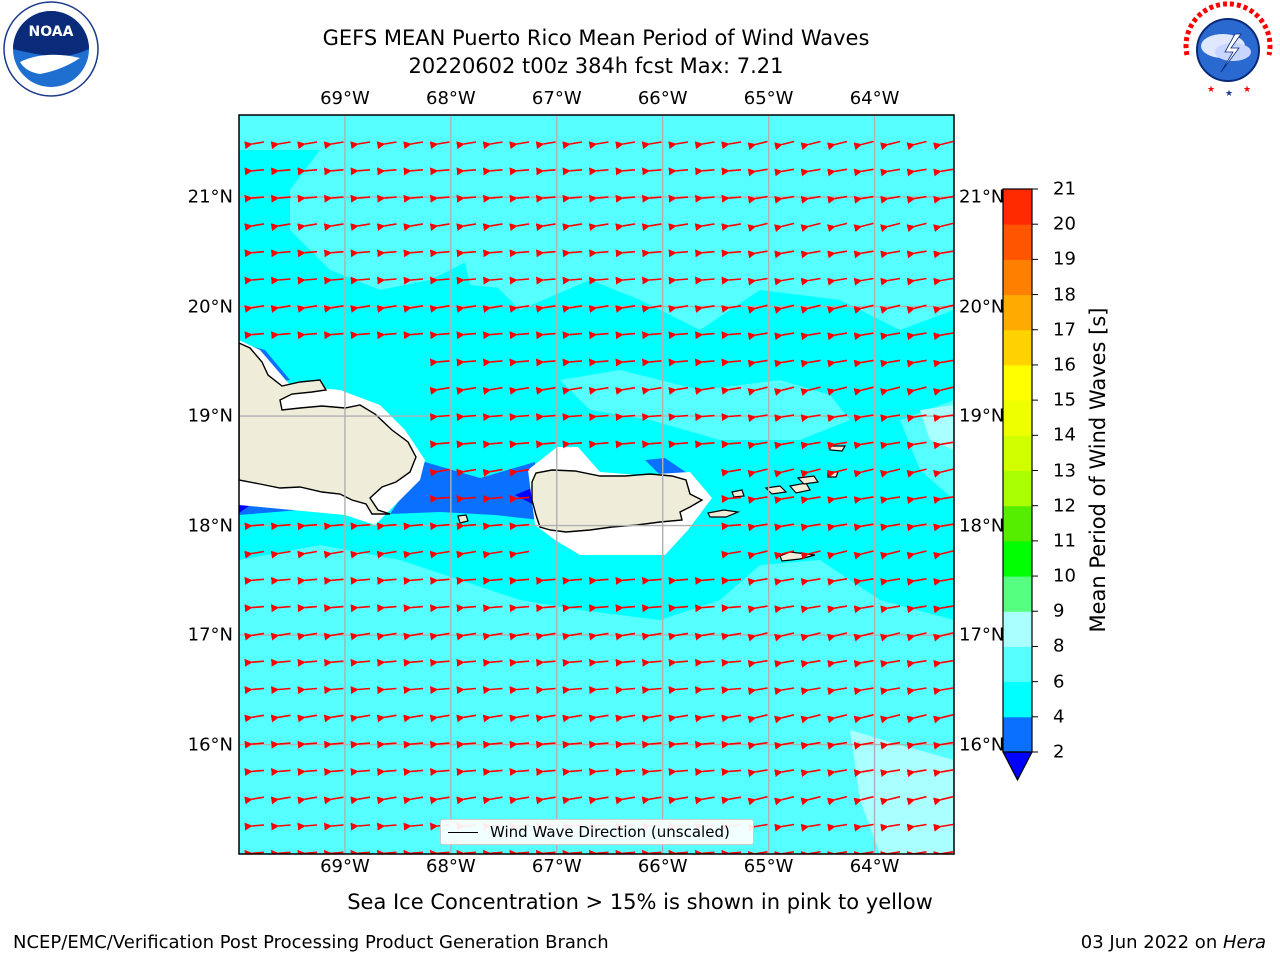 This screenshot has width=1280, height=960. I want to click on legend-line-swatch, so click(463, 832).